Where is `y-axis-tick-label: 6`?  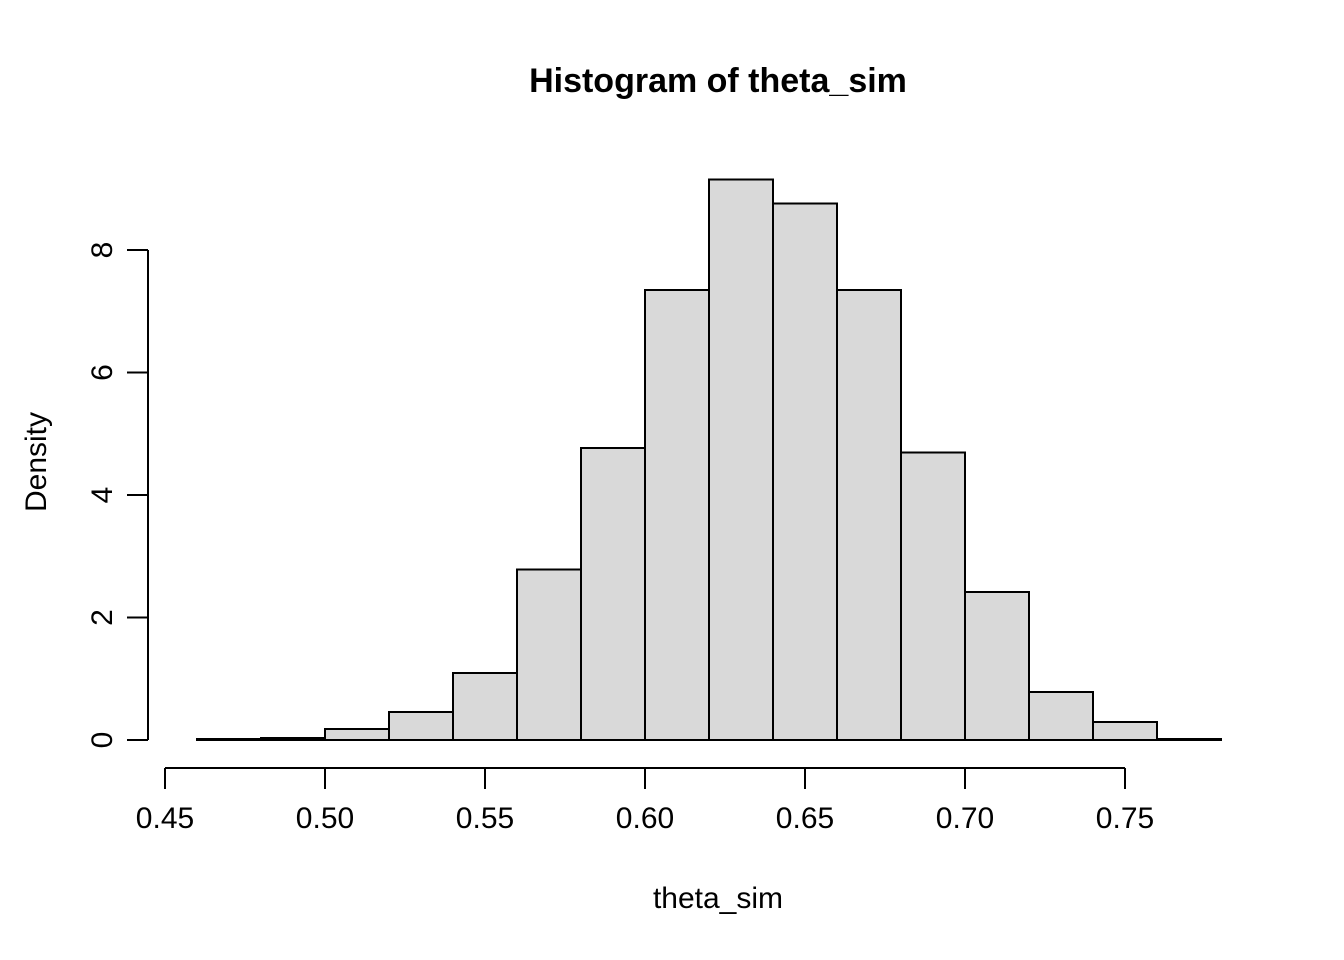
y-axis-tick-label: 6 is located at coordinates (102, 372).